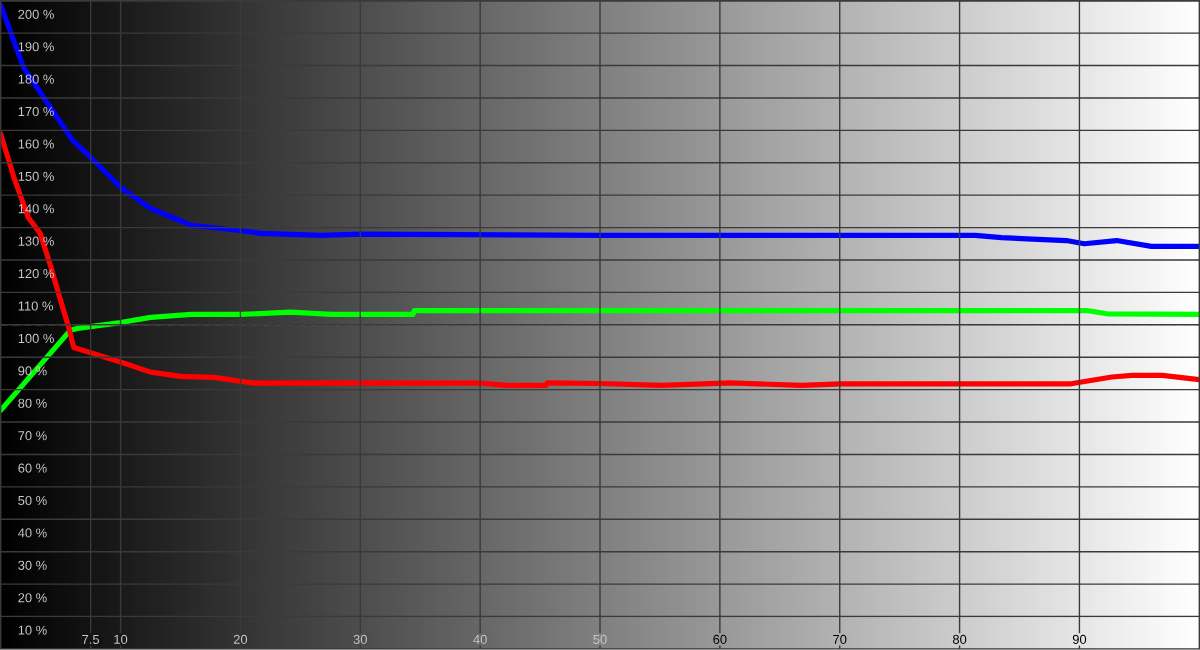 Image resolution: width=1200 pixels, height=650 pixels. What do you see at coordinates (91, 640) in the screenshot?
I see `x-tick-label: 7.5` at bounding box center [91, 640].